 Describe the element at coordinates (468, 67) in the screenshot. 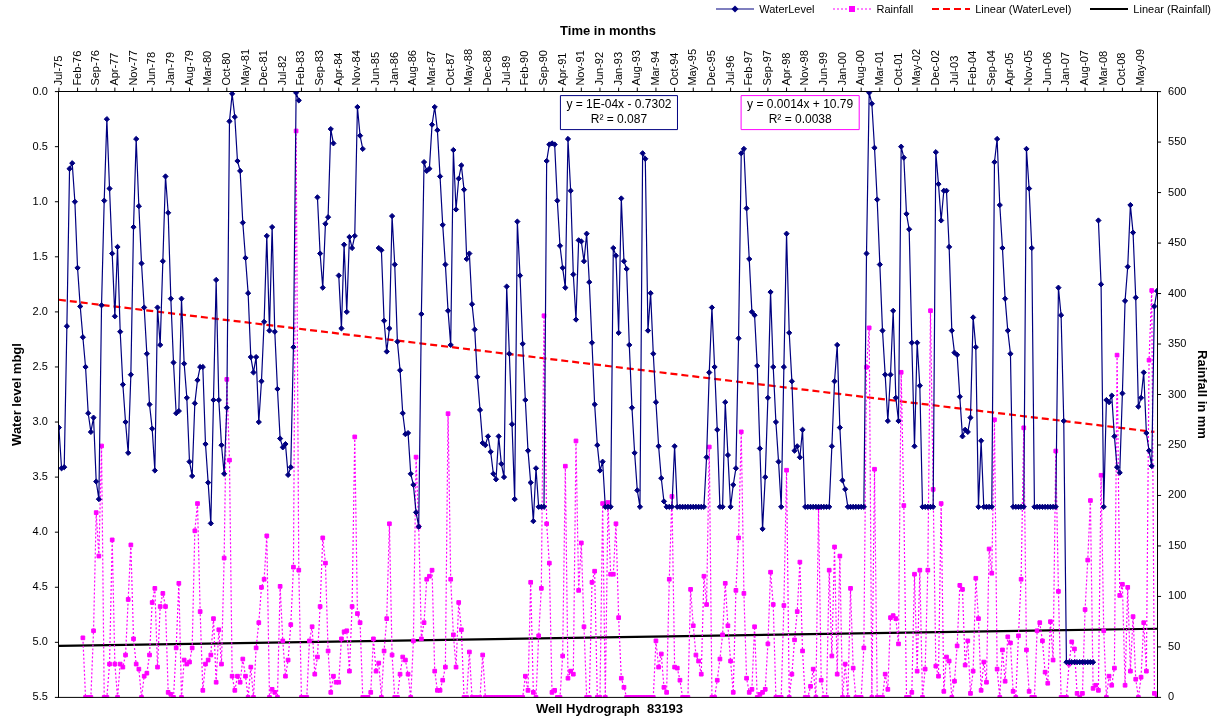

I see `x-tick-label: May-88` at that location.